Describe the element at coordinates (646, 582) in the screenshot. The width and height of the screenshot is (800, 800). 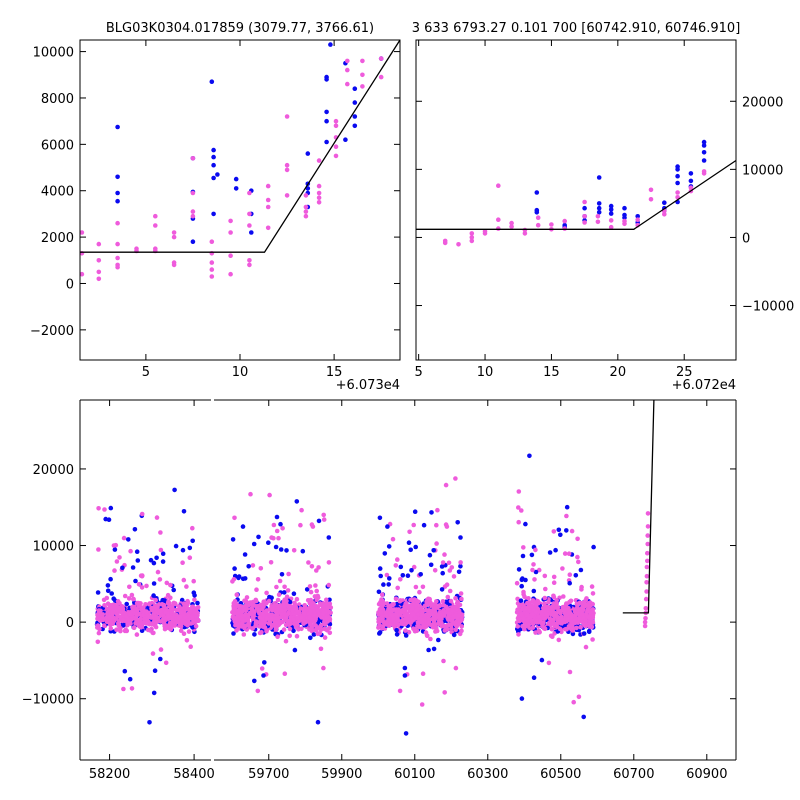
I see `bottom-outbreak-point` at that location.